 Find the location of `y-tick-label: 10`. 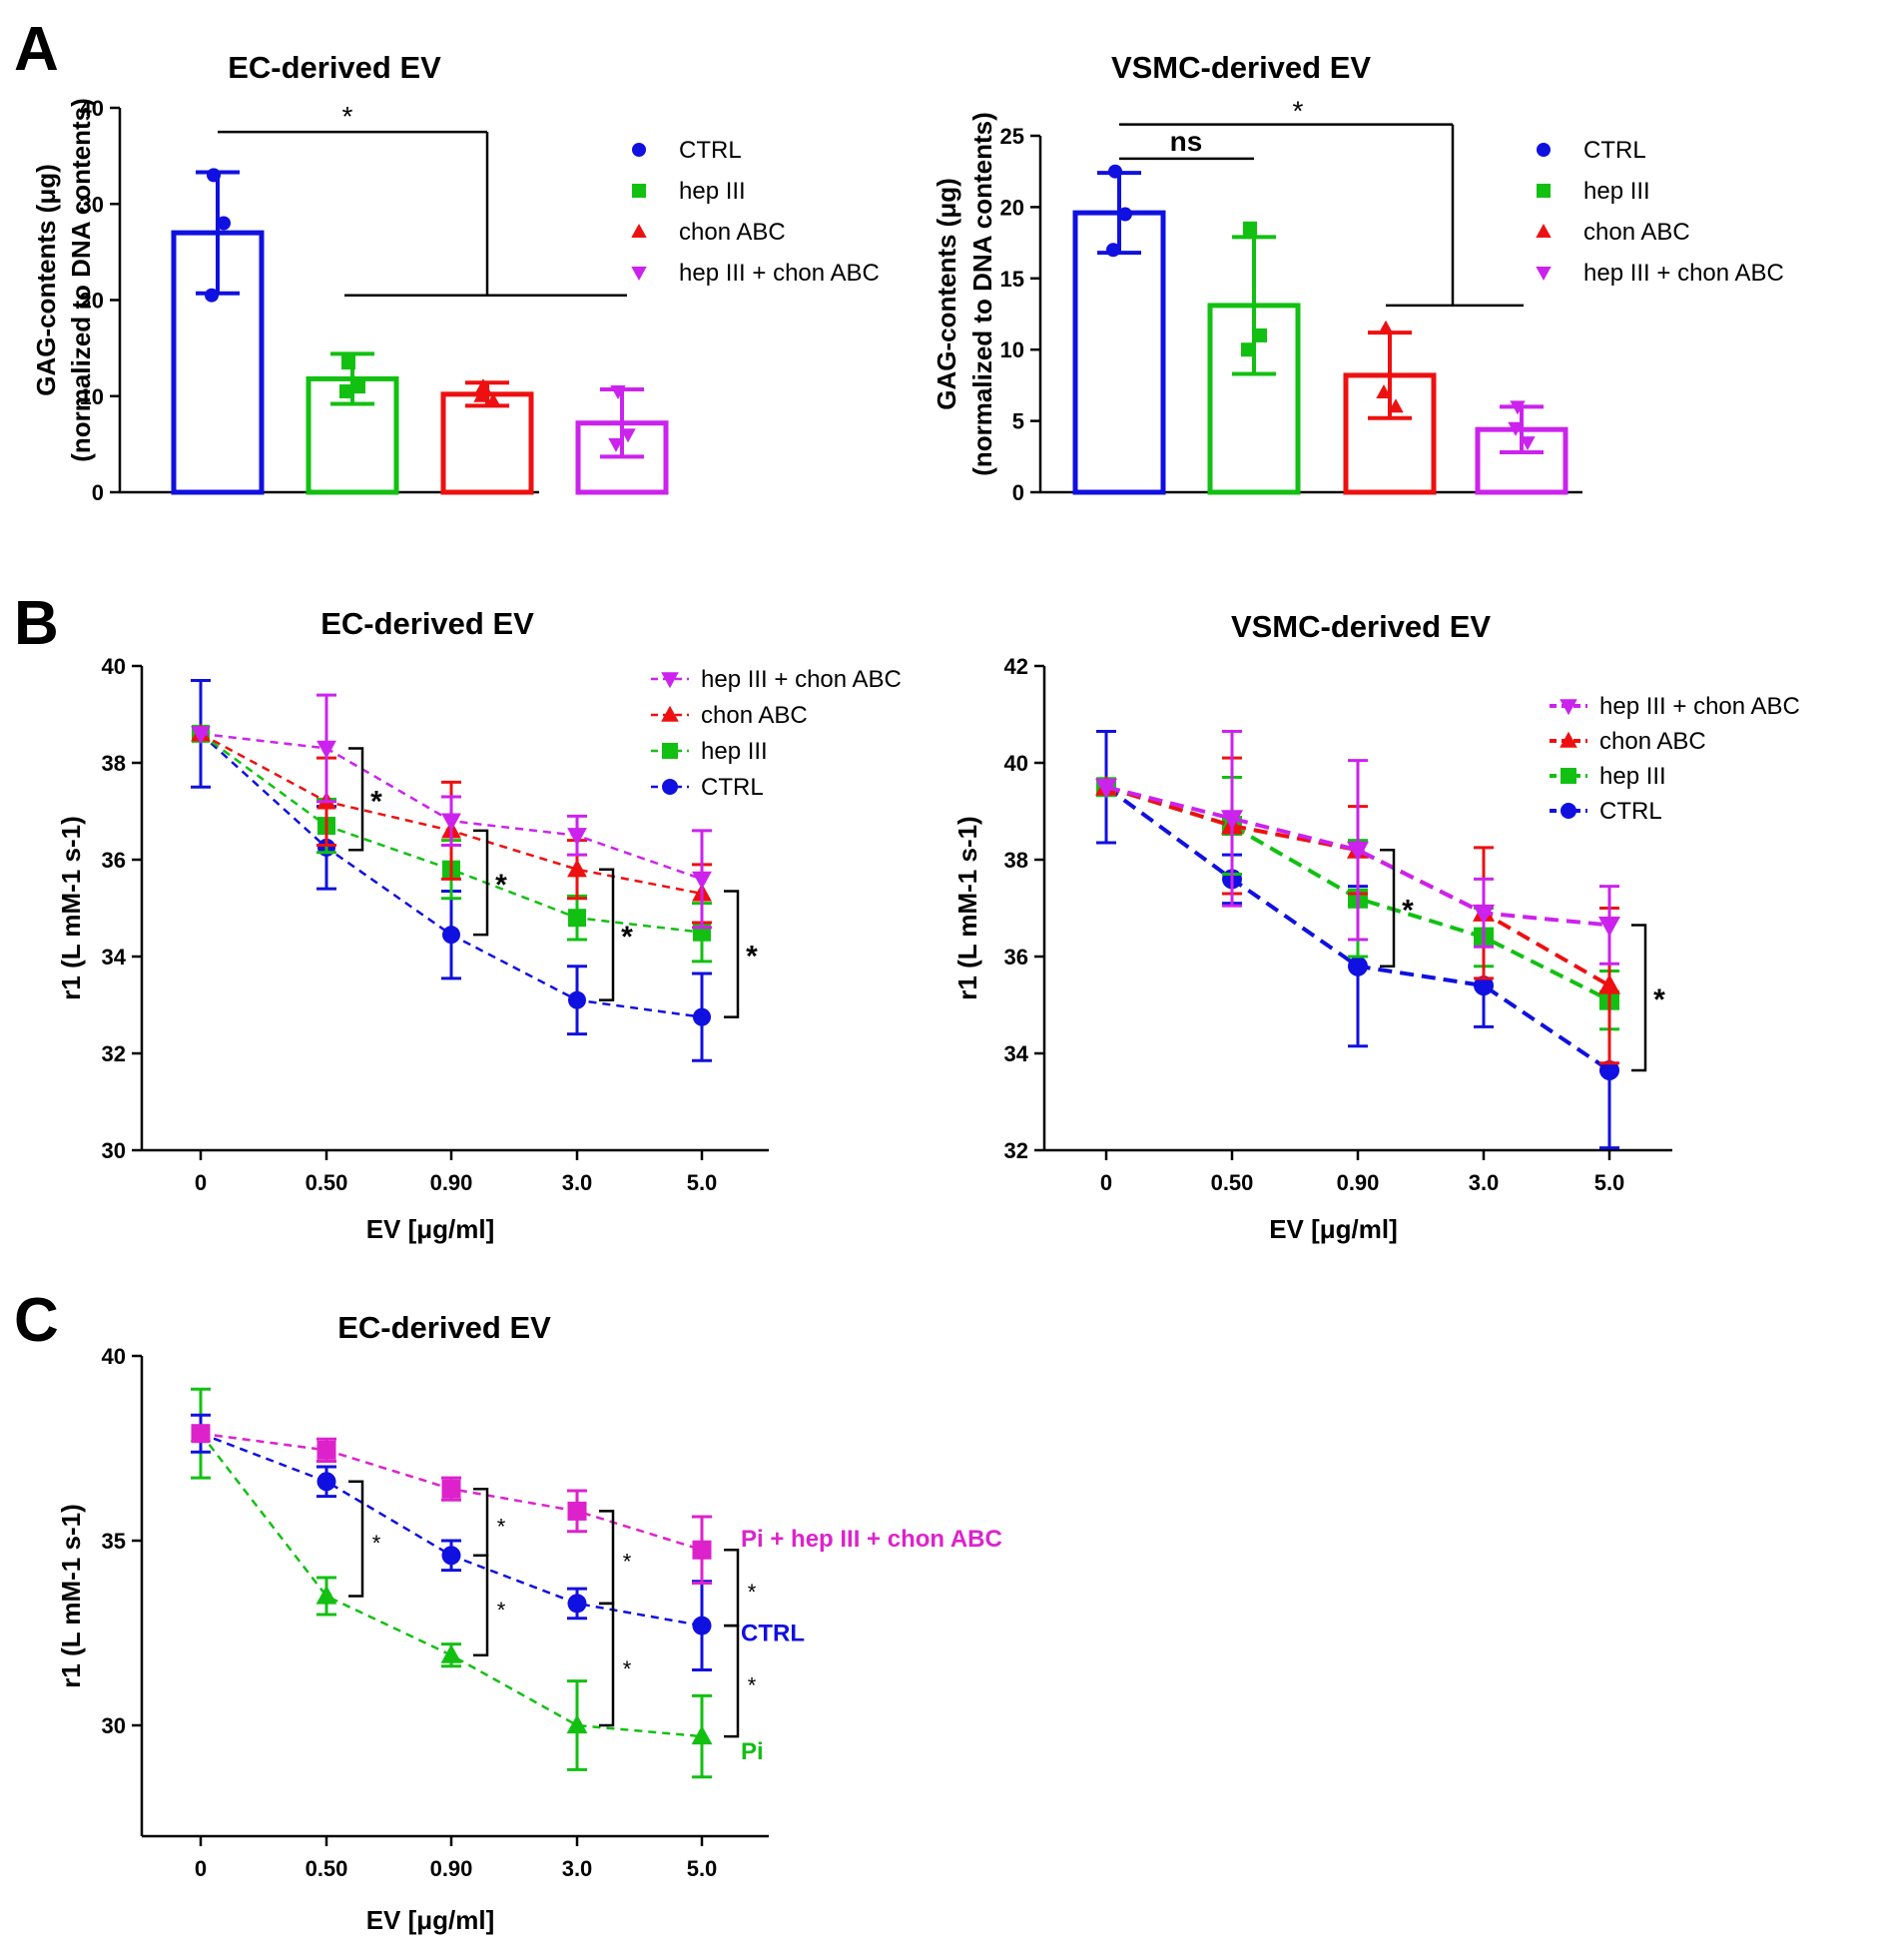

y-tick-label: 10 is located at coordinates (92, 396).